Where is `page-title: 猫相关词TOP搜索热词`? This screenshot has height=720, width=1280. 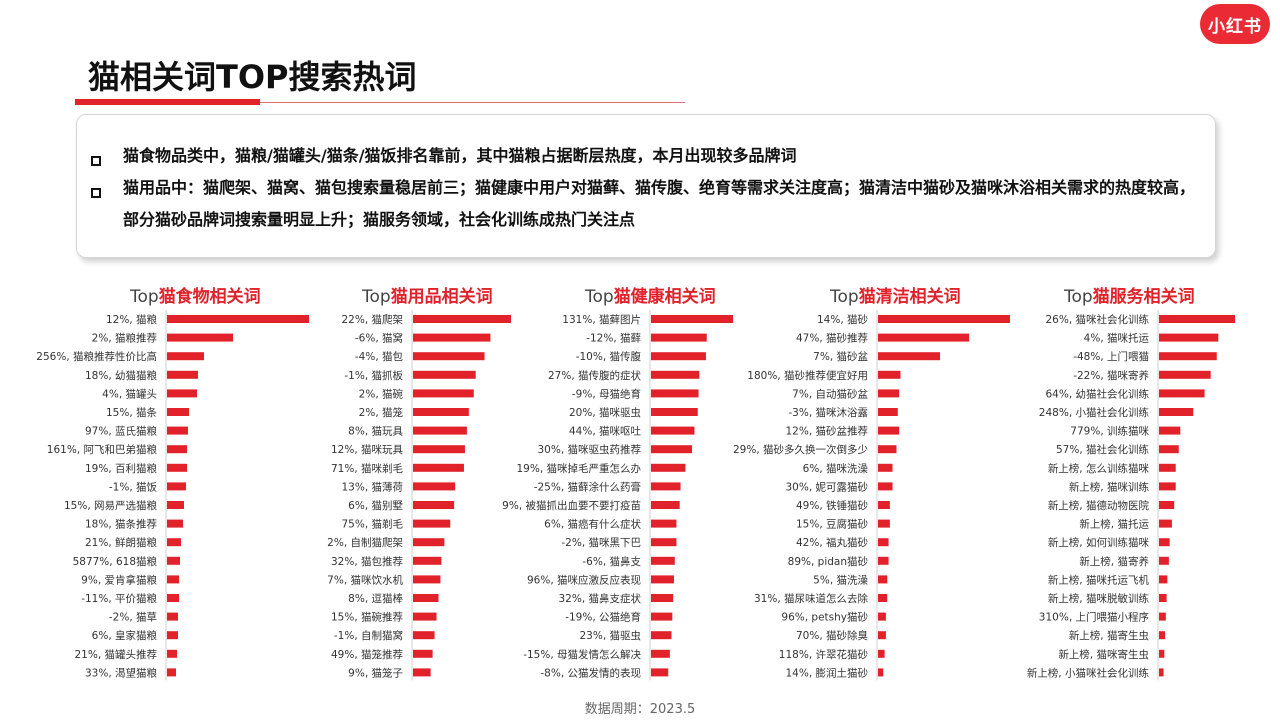 page-title: 猫相关词TOP搜索热词 is located at coordinates (252, 77).